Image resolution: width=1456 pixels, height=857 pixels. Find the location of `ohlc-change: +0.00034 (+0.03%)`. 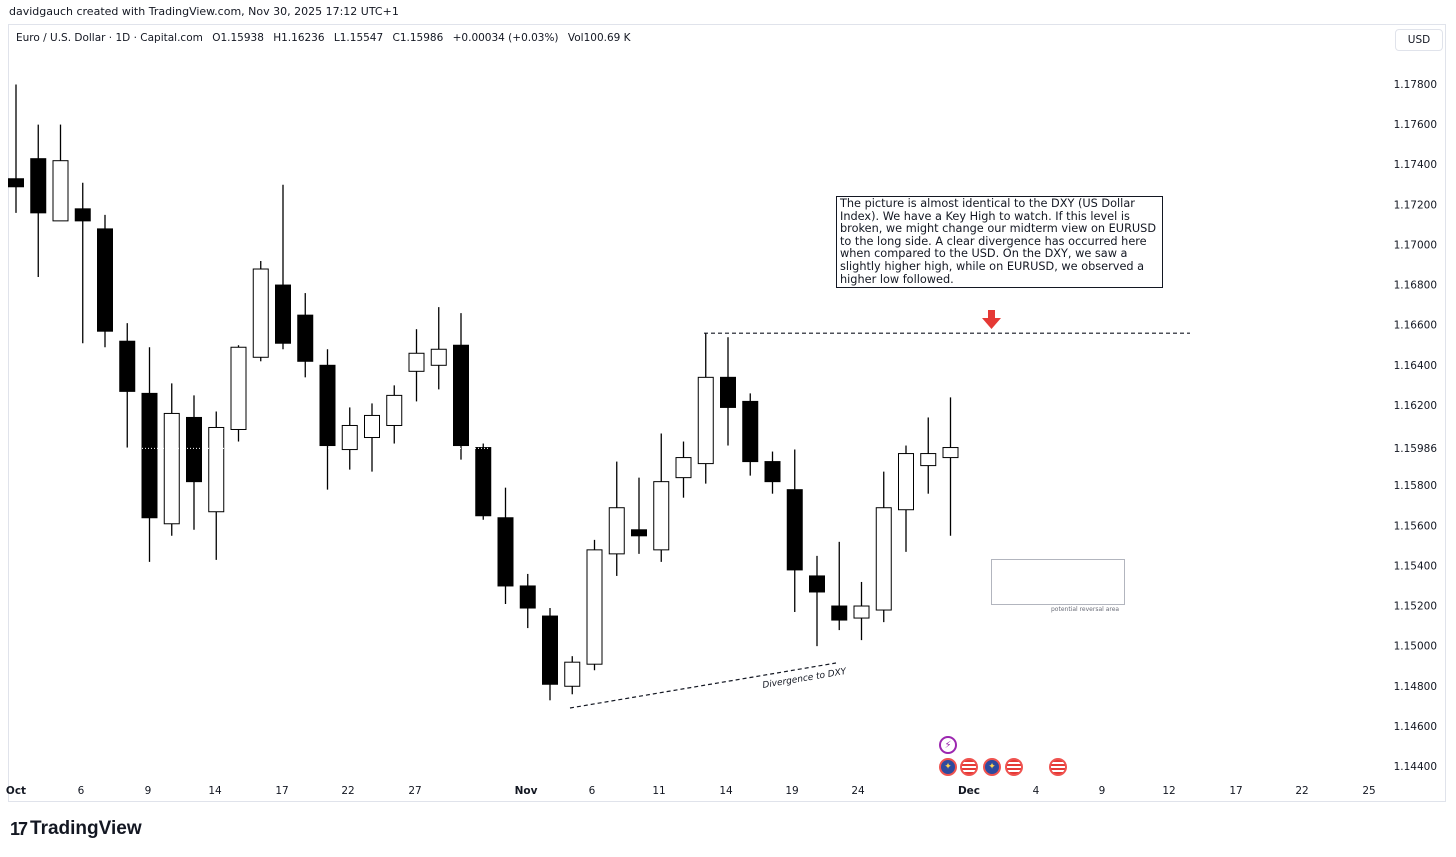

ohlc-change: +0.00034 (+0.03%) is located at coordinates (505, 38).